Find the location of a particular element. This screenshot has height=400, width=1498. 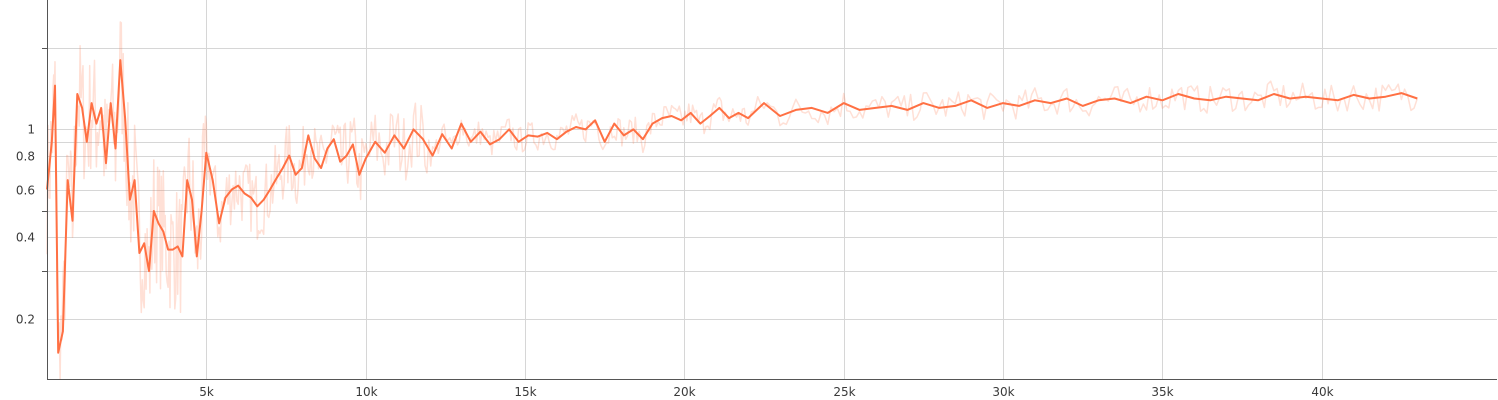

y-tick-label: 0.4 is located at coordinates (25, 238).